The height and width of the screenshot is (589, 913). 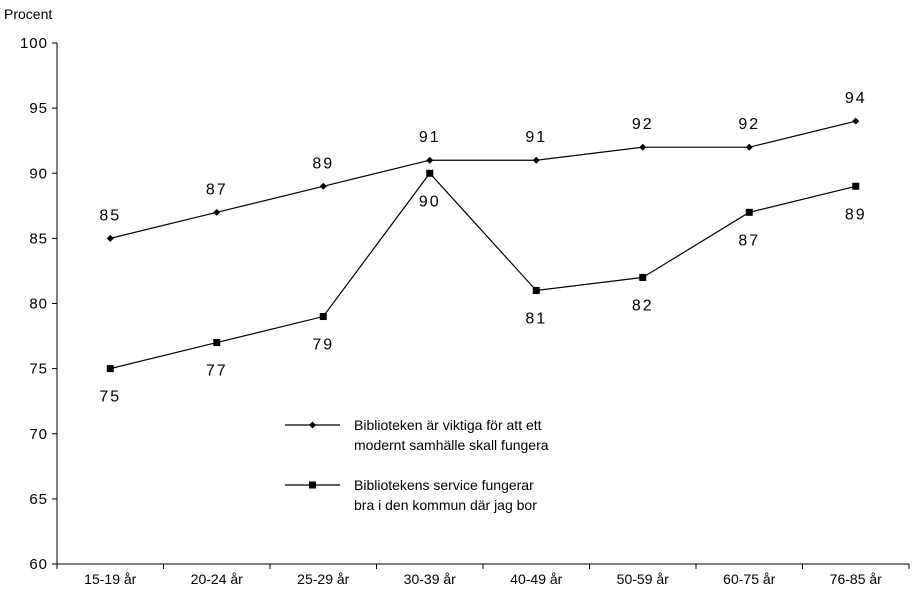 I want to click on series-1-data-label: 89, so click(x=323, y=163).